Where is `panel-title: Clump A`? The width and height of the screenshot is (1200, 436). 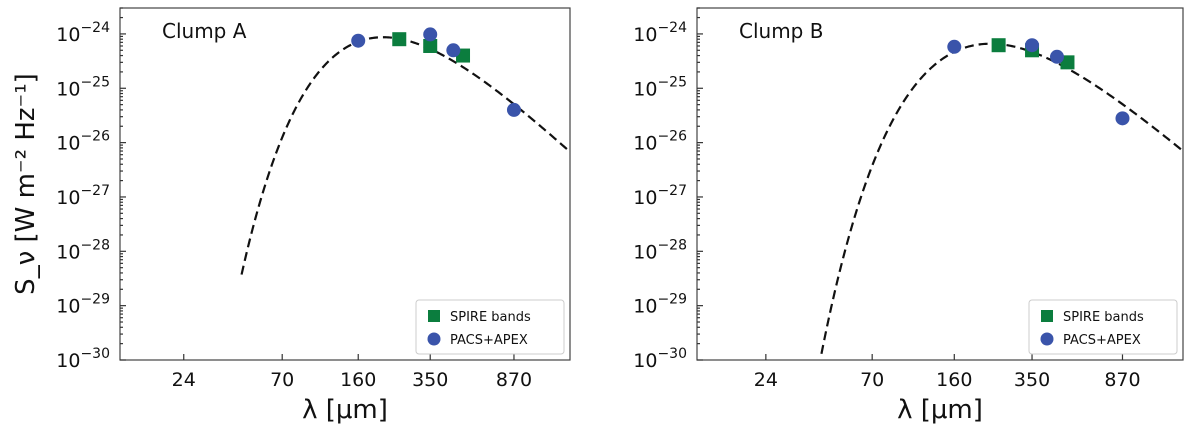
panel-title: Clump A is located at coordinates (204, 31).